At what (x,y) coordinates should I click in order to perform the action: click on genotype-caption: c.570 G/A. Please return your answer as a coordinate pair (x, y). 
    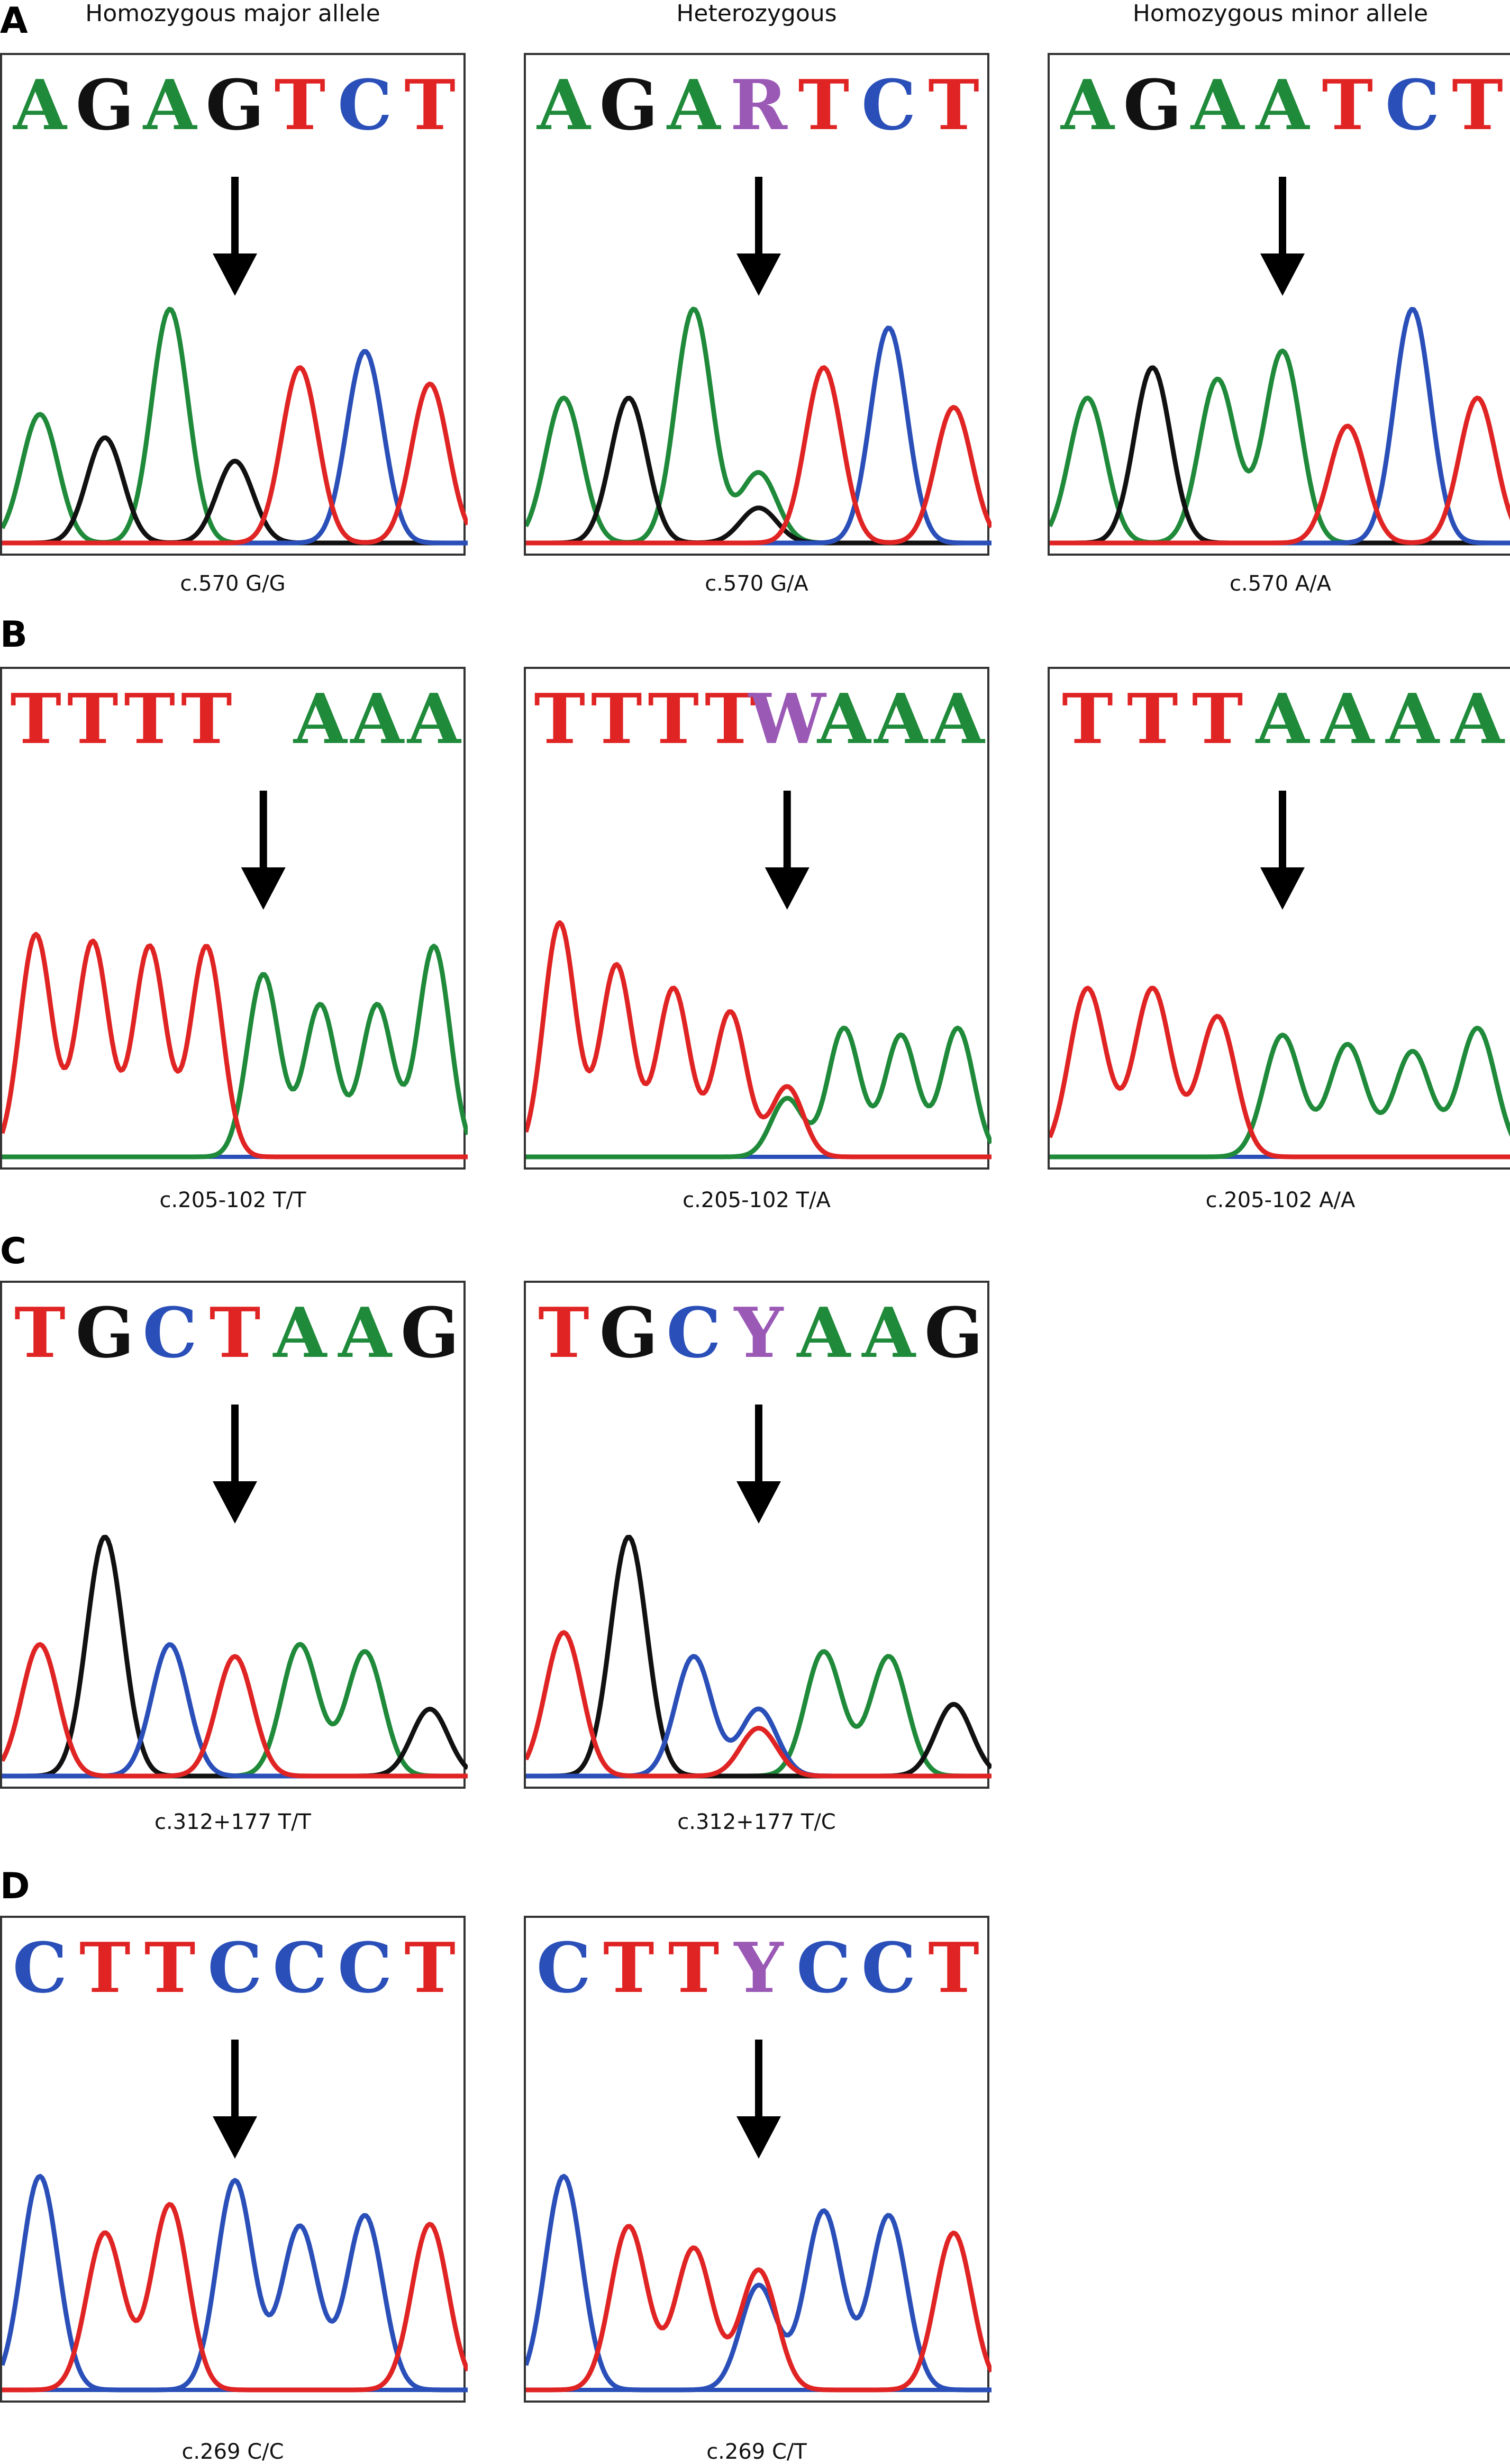
    Looking at the image, I should click on (756, 584).